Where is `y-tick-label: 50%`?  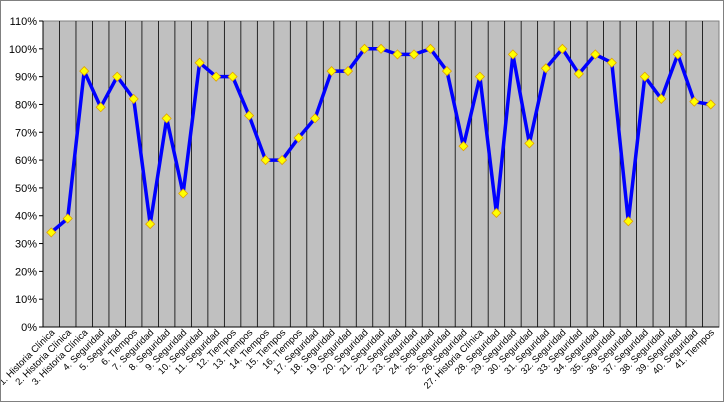 y-tick-label: 50% is located at coordinates (26, 189).